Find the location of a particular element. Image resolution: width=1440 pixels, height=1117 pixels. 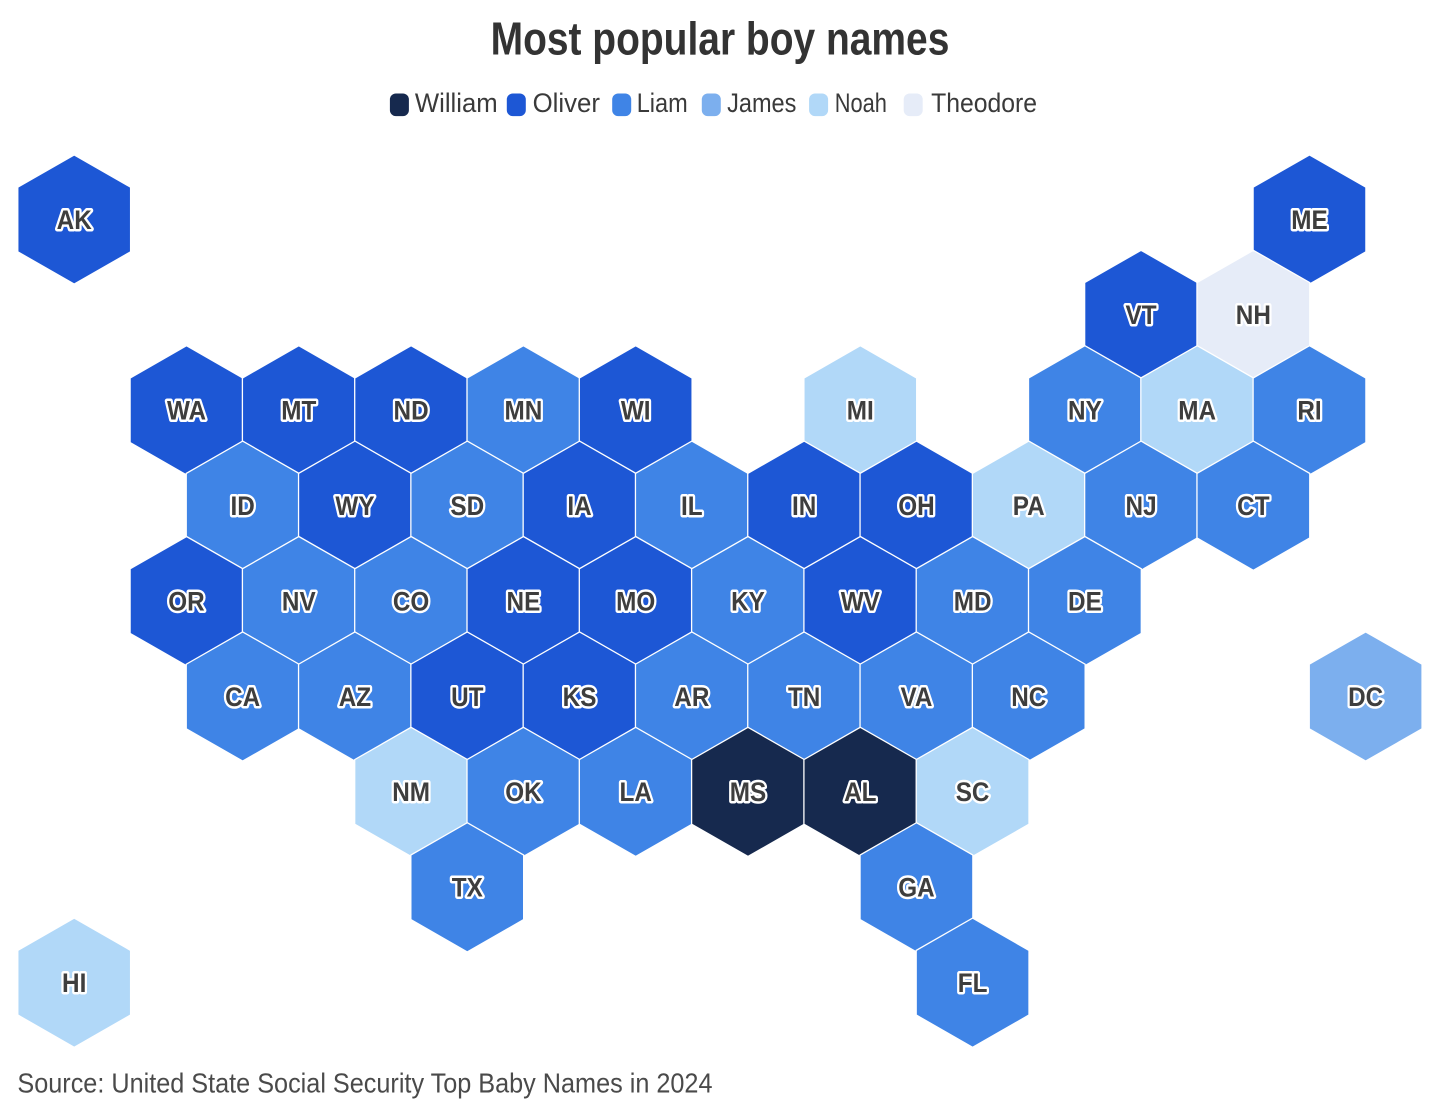

svg-text: WI is located at coordinates (636, 410).